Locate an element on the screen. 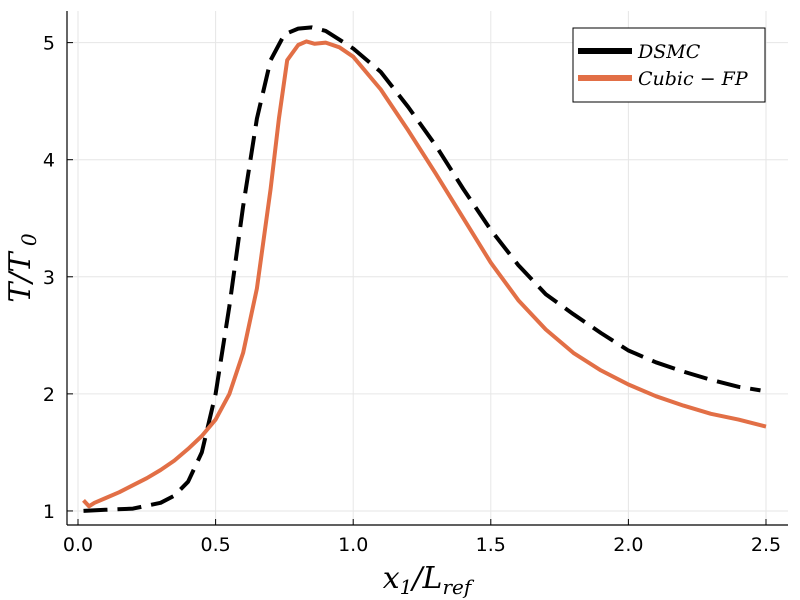 The height and width of the screenshot is (600, 800). x-tick-label: 0.5 is located at coordinates (215, 545).